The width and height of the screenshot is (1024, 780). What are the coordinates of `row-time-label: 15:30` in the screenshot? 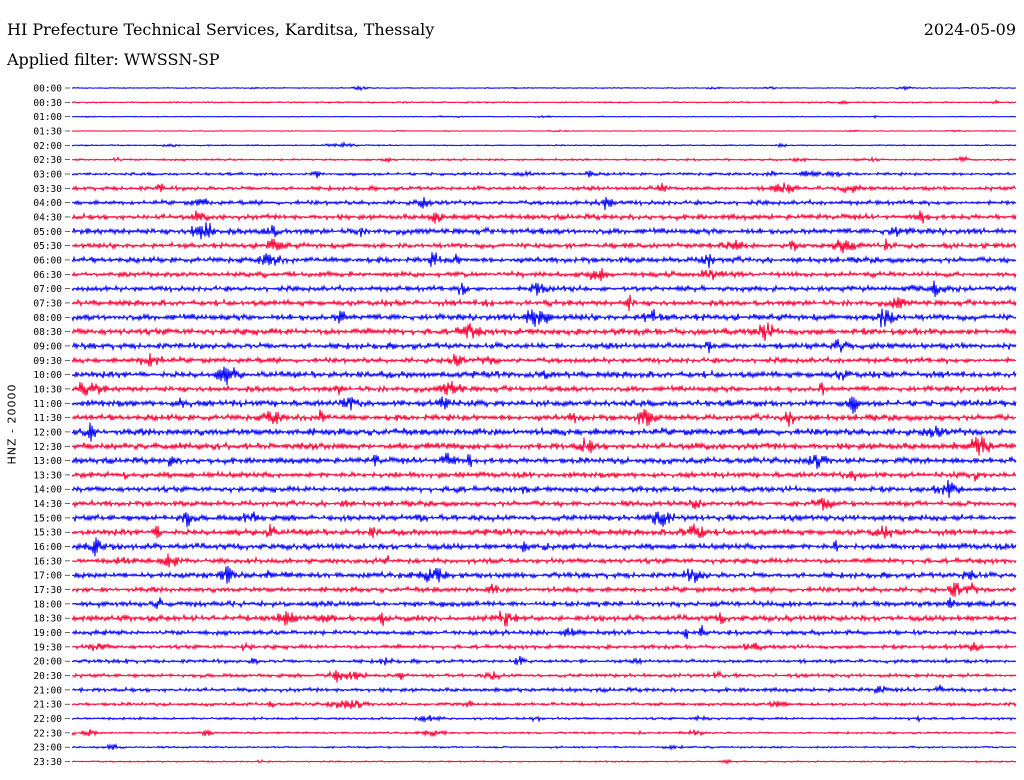 It's located at (47, 533).